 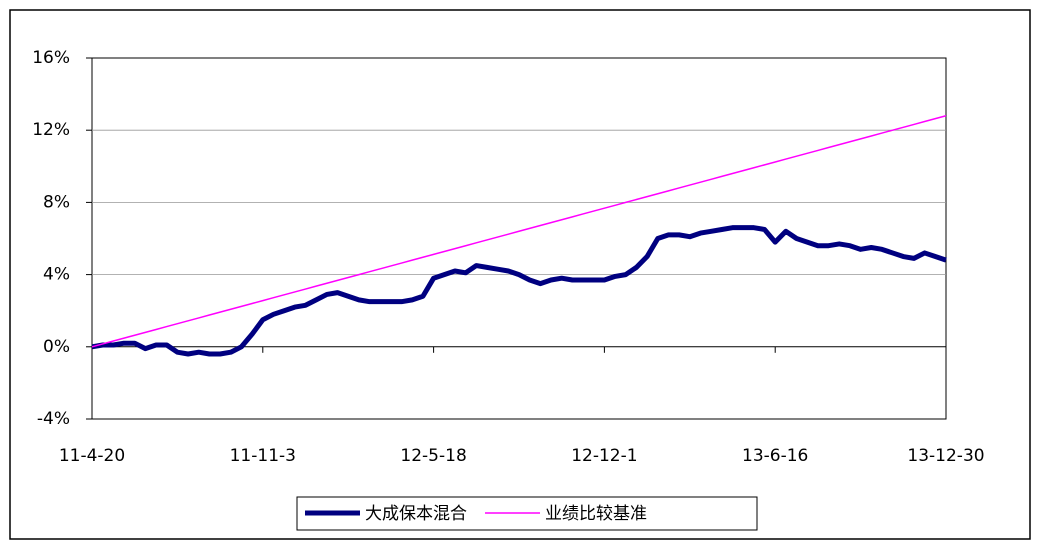 What do you see at coordinates (596, 514) in the screenshot?
I see `legend-label: 业绩比较基准` at bounding box center [596, 514].